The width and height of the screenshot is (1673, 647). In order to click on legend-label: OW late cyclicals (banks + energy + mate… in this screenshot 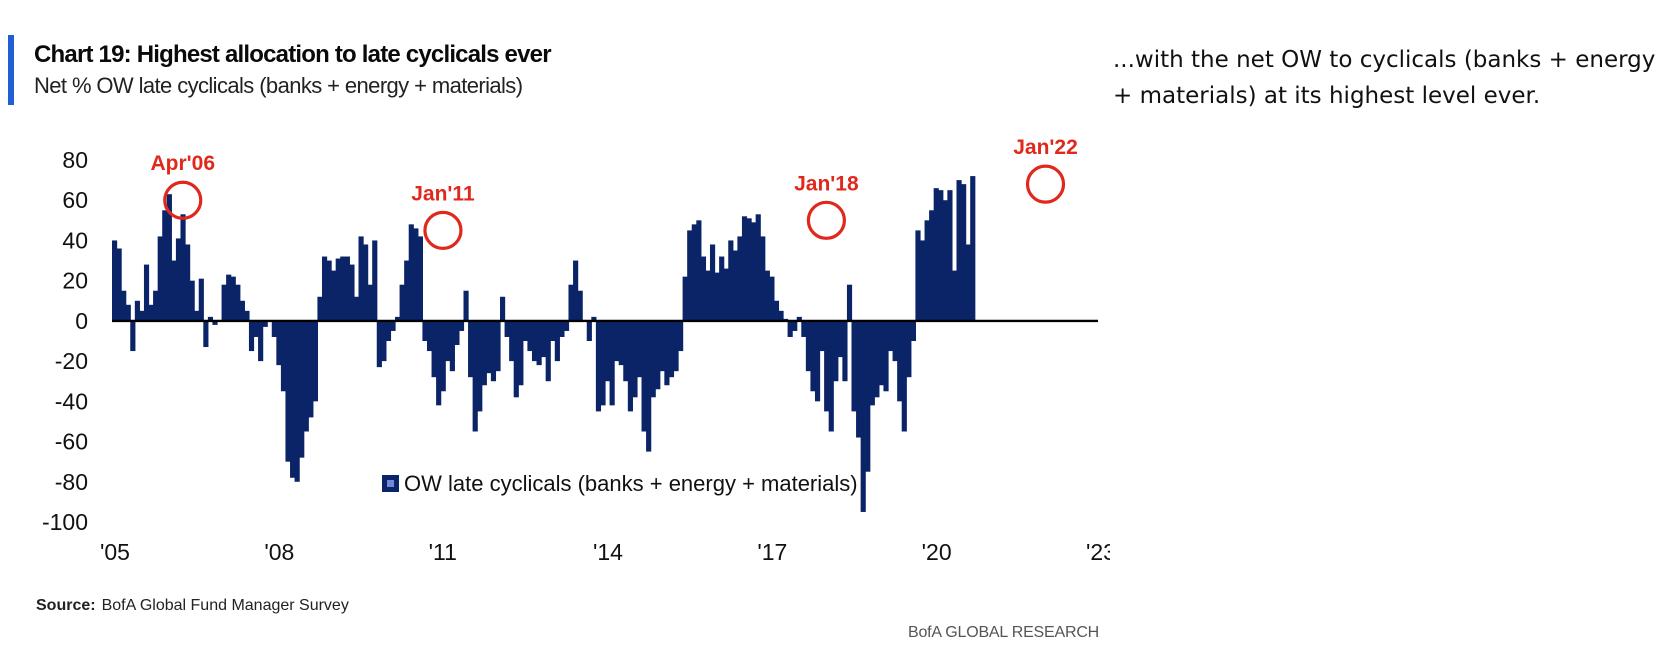, I will do `click(631, 483)`.